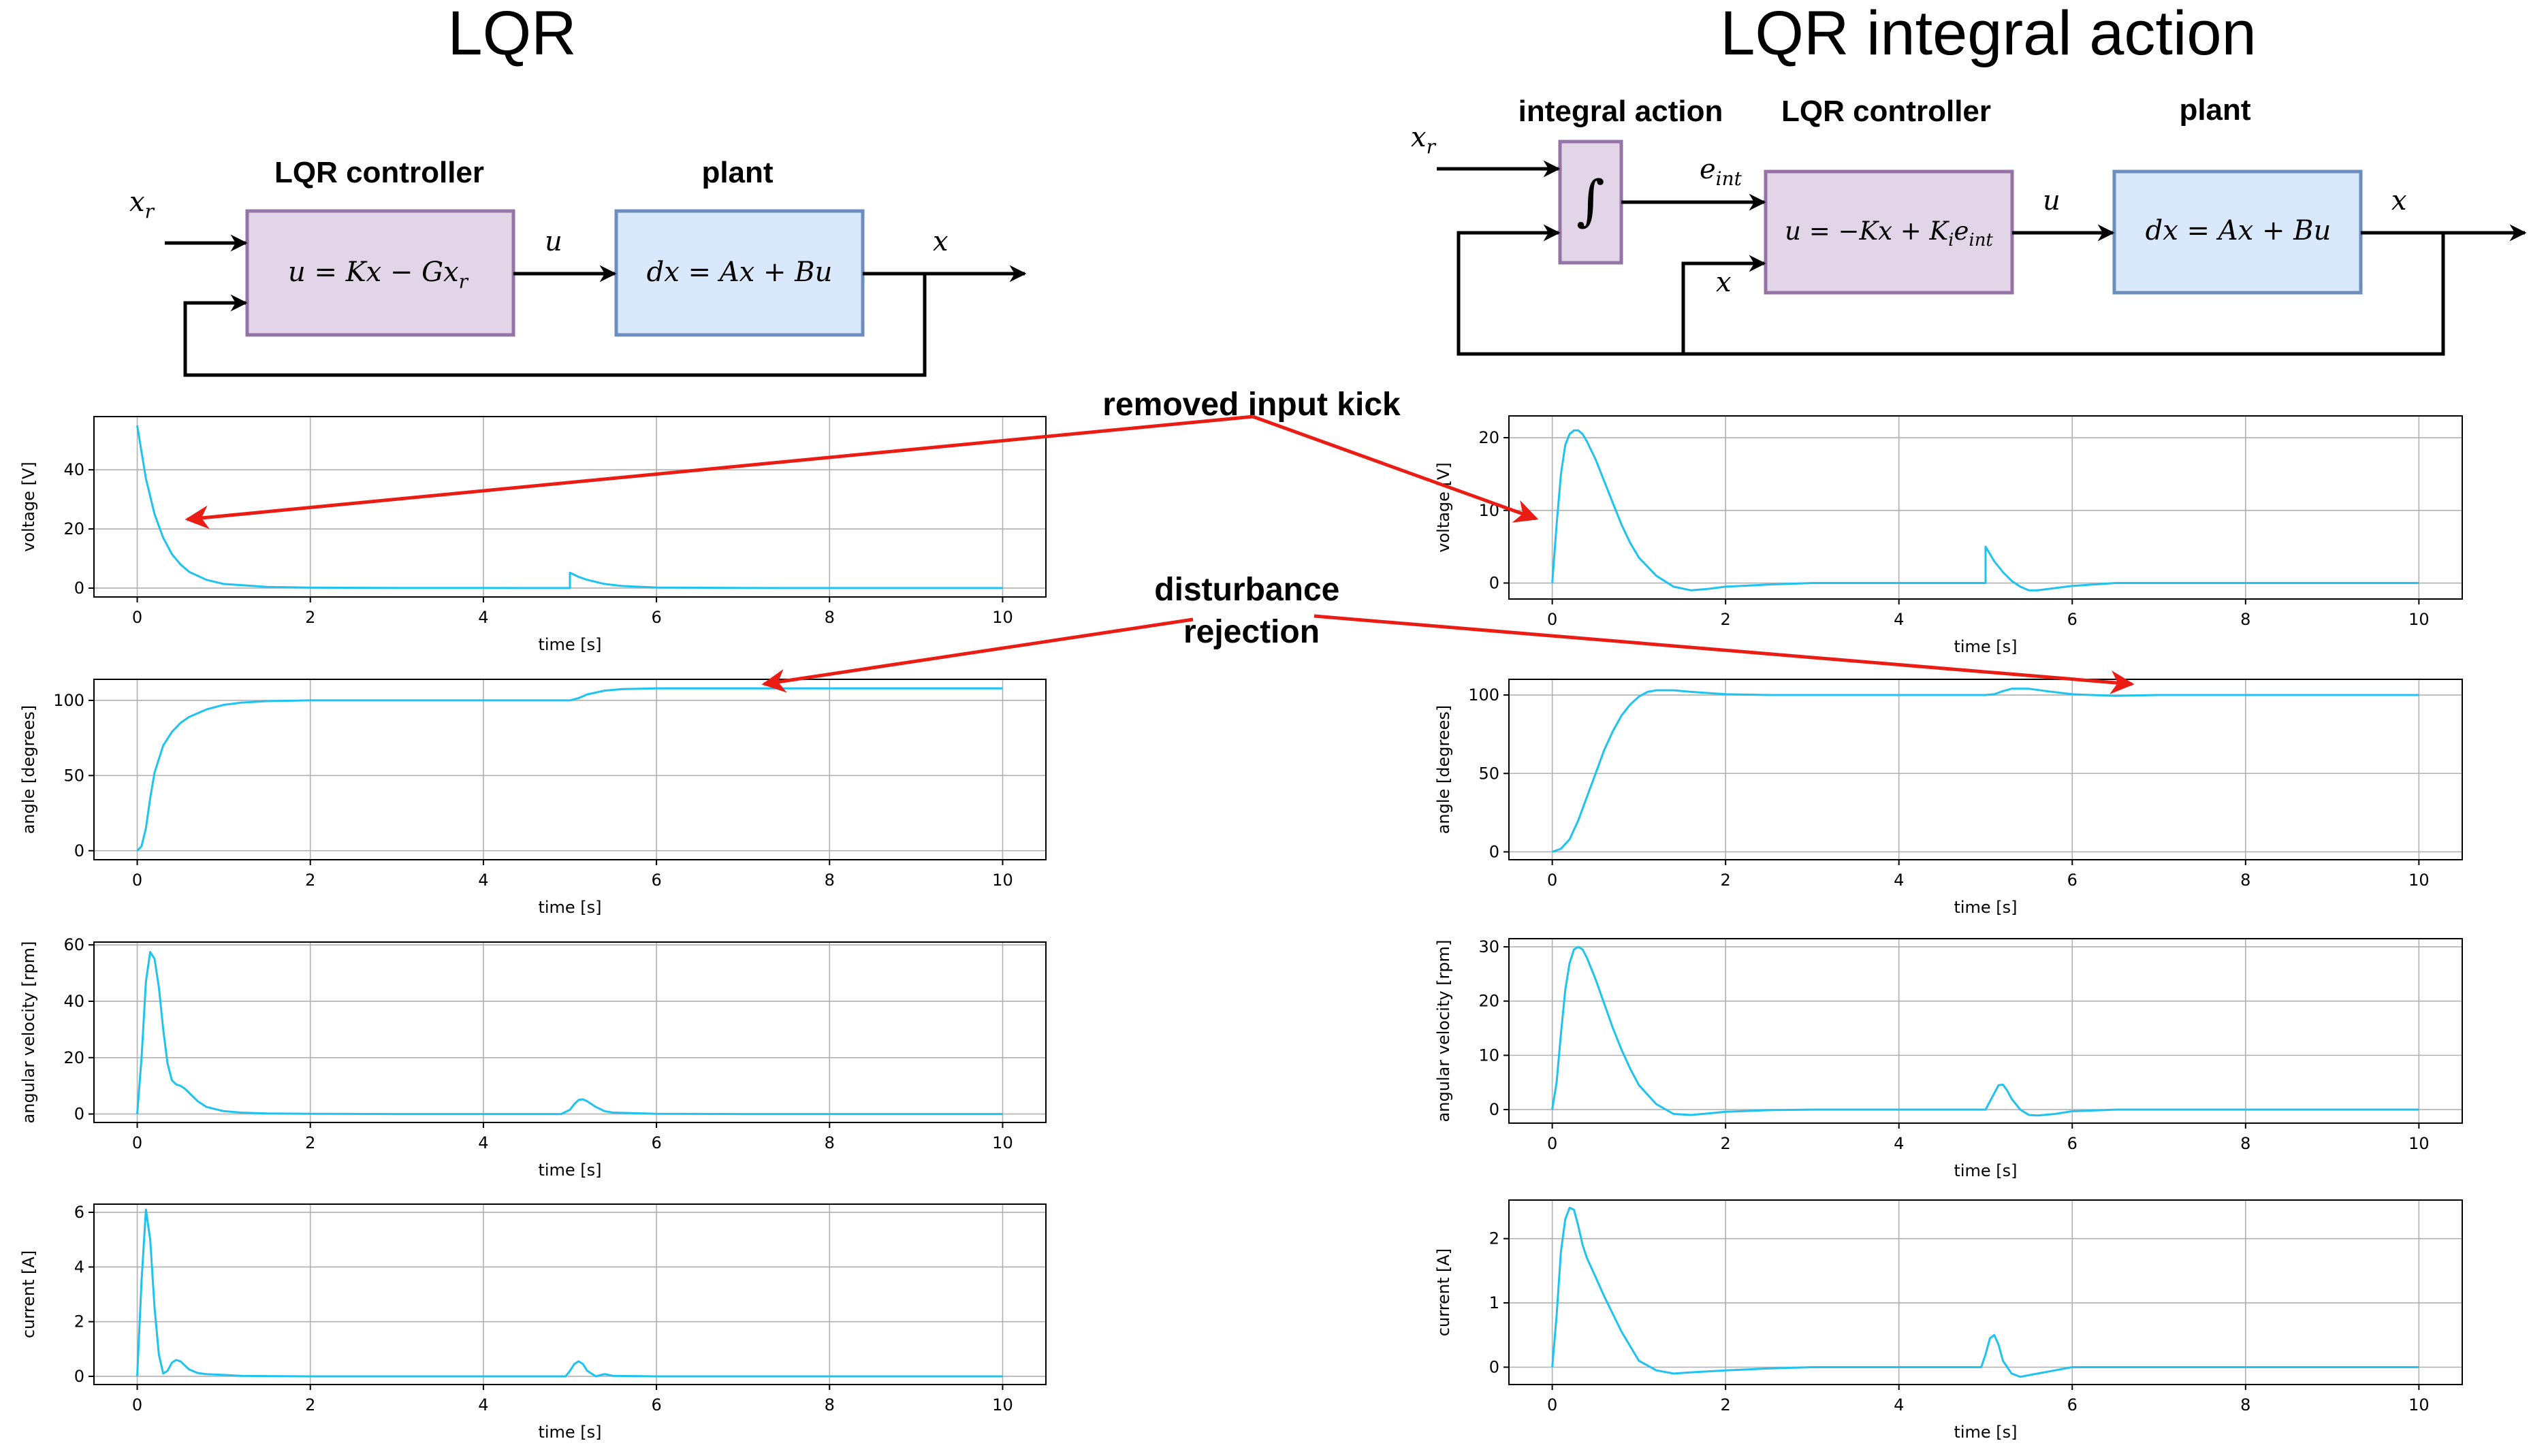 The image size is (2531, 1456). I want to click on integrator-block, so click(1590, 202).